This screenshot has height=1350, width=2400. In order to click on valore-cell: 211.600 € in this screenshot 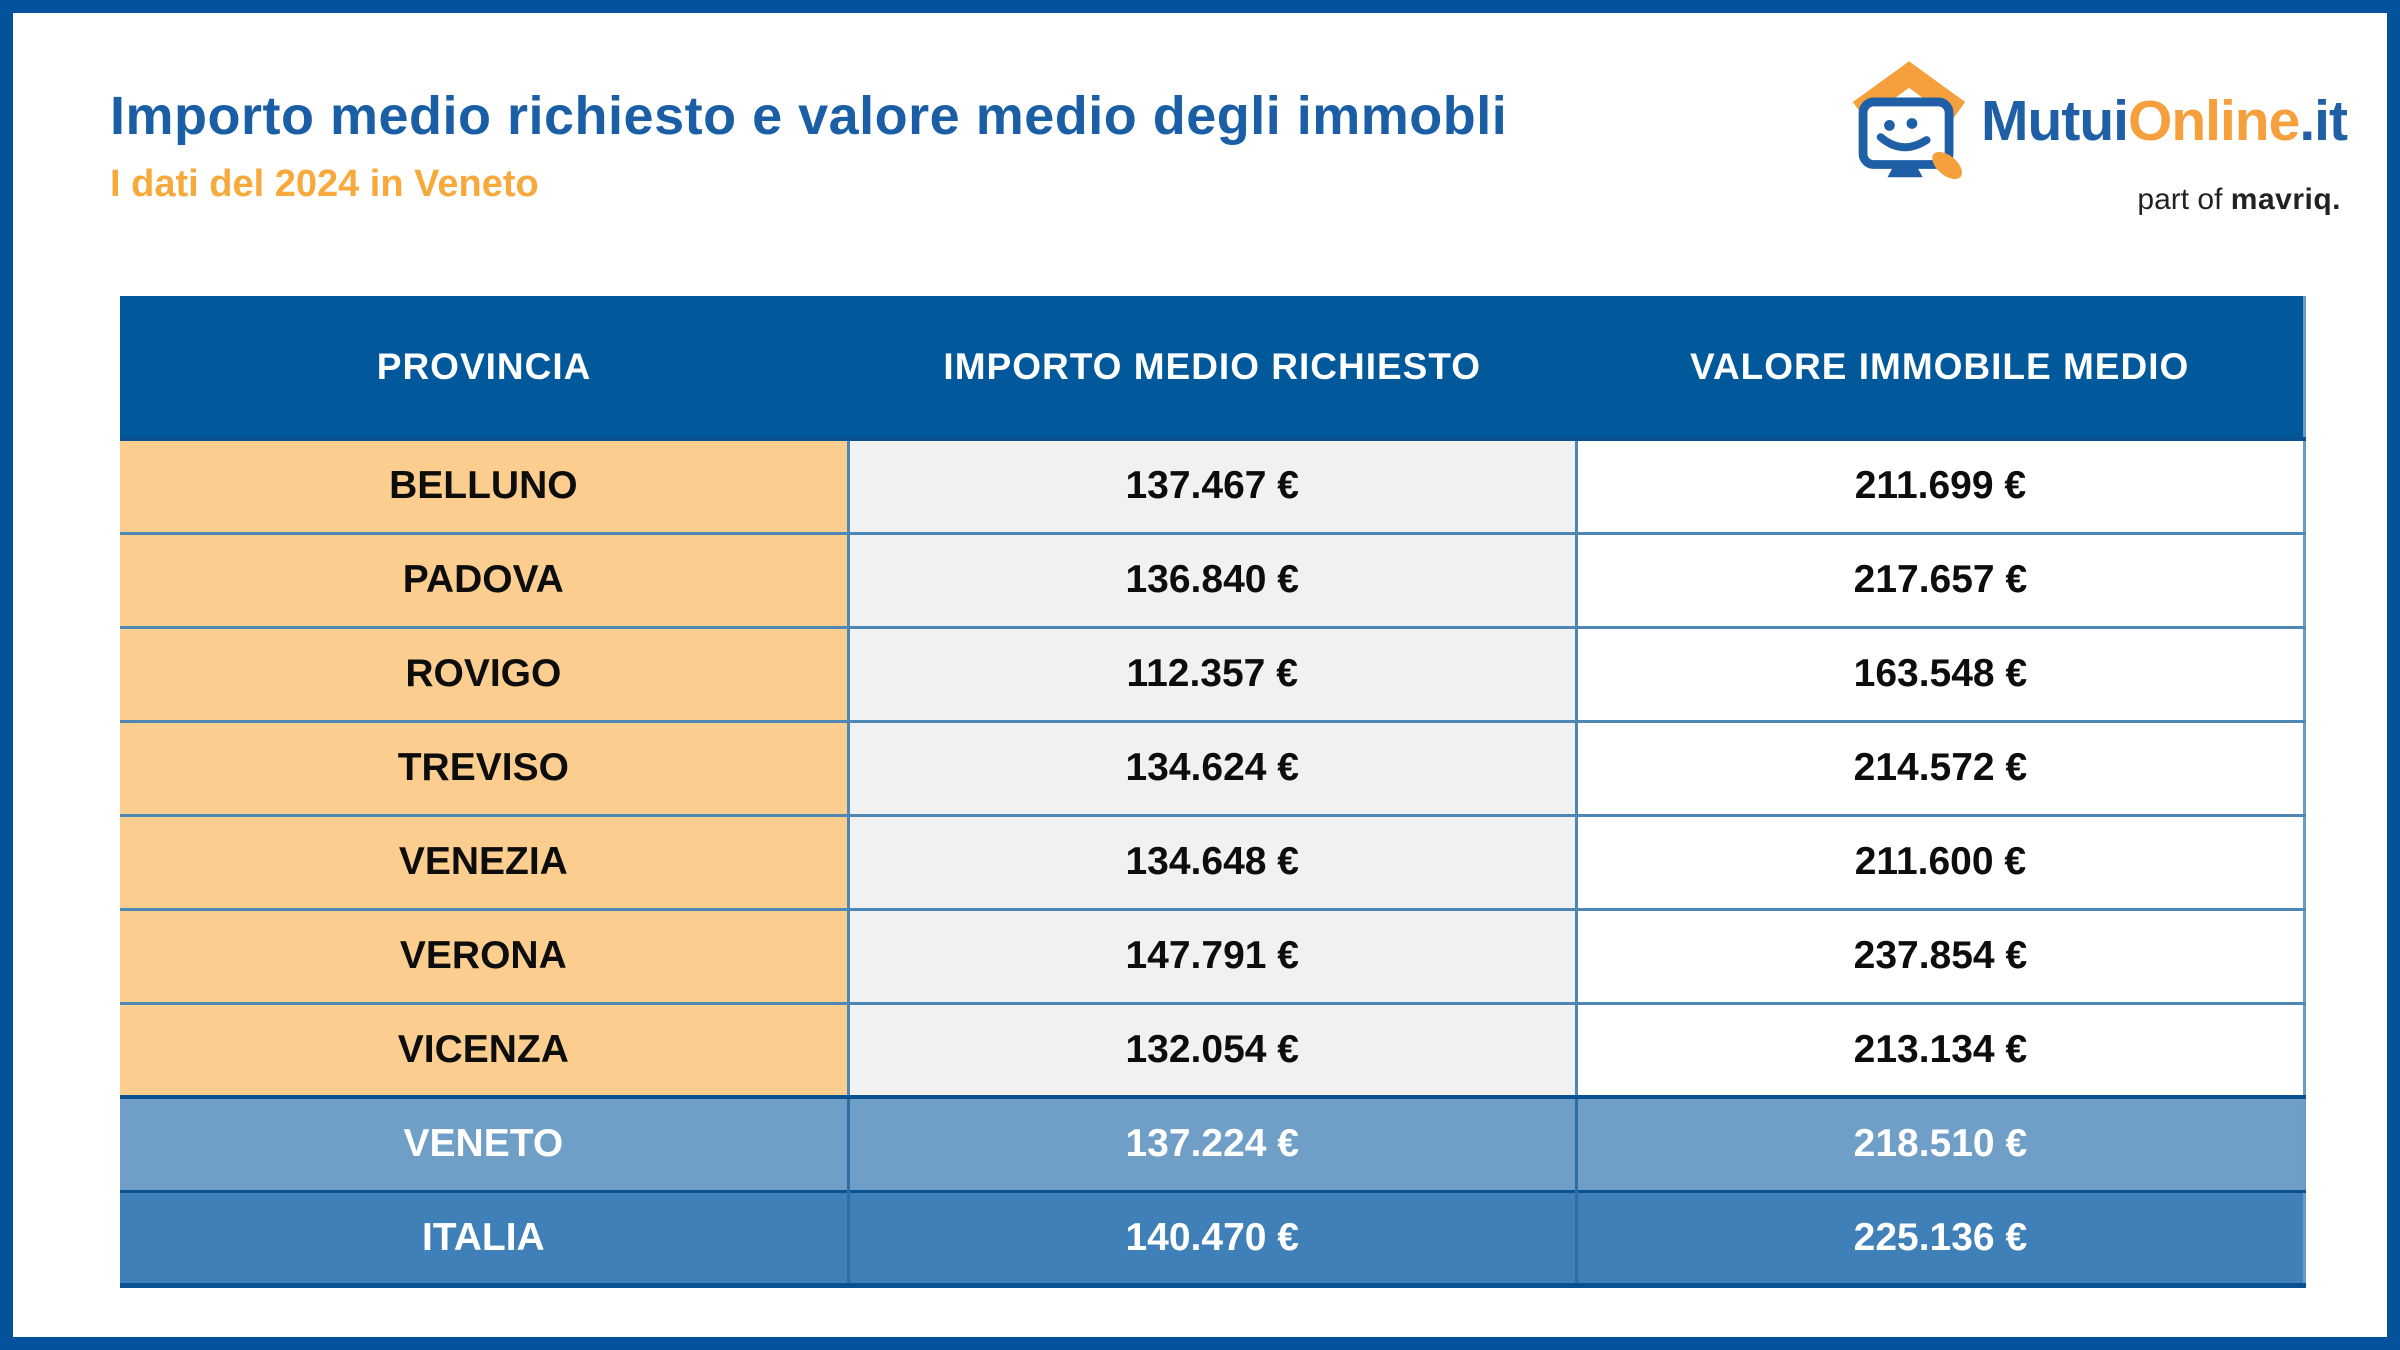, I will do `click(1939, 861)`.